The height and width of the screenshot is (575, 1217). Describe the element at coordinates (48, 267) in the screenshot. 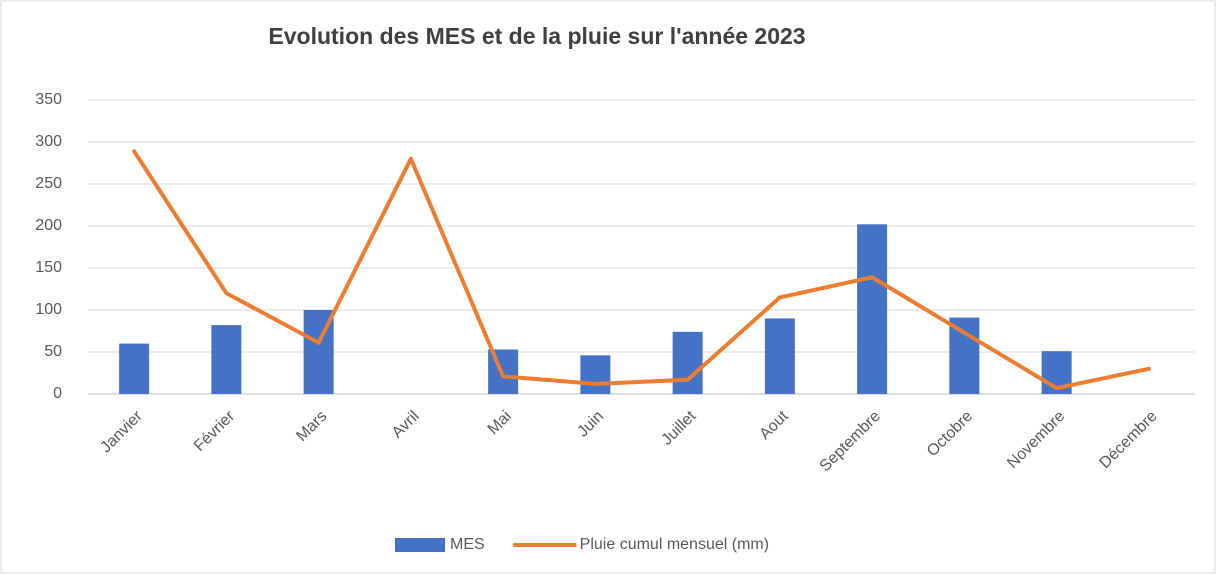

I see `y-tick-label: 150` at that location.